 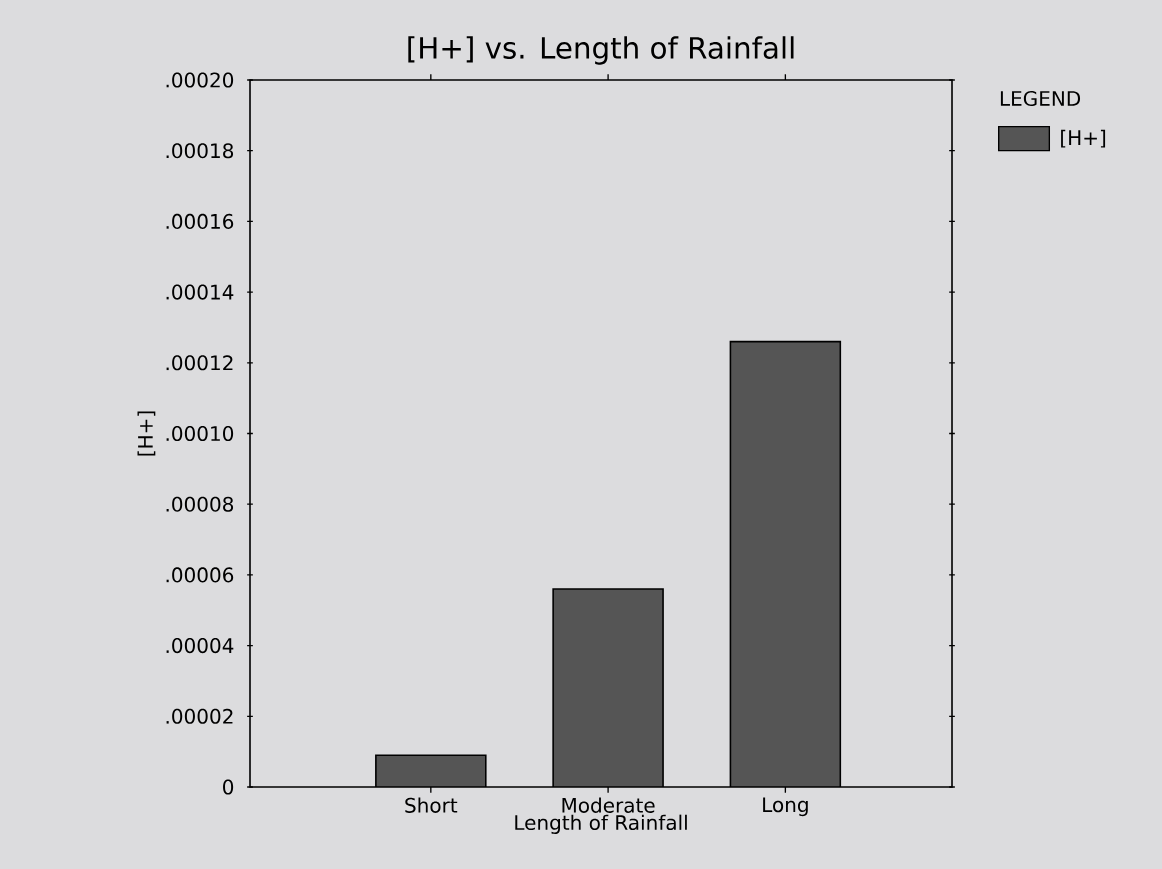 What do you see at coordinates (1083, 138) in the screenshot?
I see `legend-label: [H+]` at bounding box center [1083, 138].